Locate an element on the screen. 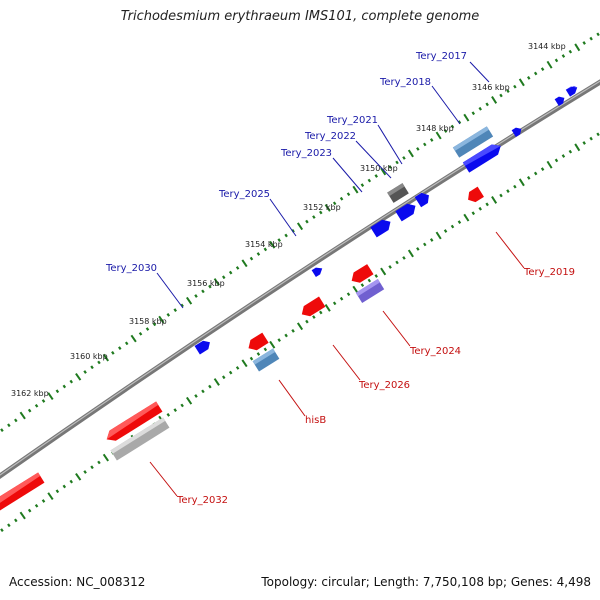  gene-feature-tery-2021 is located at coordinates (421, 200).